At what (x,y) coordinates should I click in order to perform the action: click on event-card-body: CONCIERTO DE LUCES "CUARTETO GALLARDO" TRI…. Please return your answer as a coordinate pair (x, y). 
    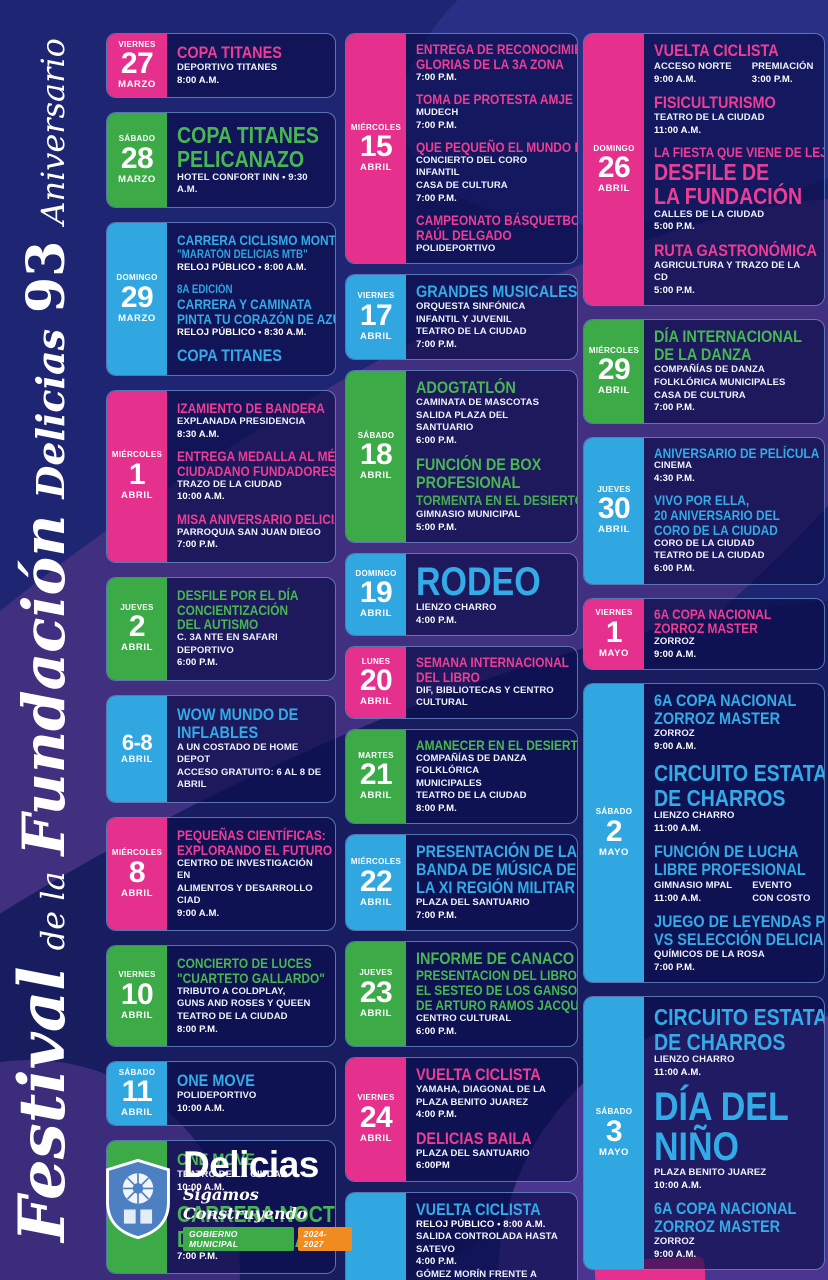
    Looking at the image, I should click on (251, 996).